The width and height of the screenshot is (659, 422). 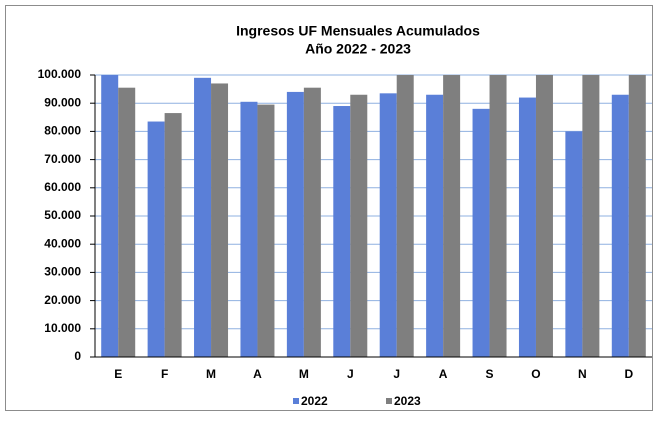 What do you see at coordinates (628, 374) in the screenshot?
I see `x-tick-label: D` at bounding box center [628, 374].